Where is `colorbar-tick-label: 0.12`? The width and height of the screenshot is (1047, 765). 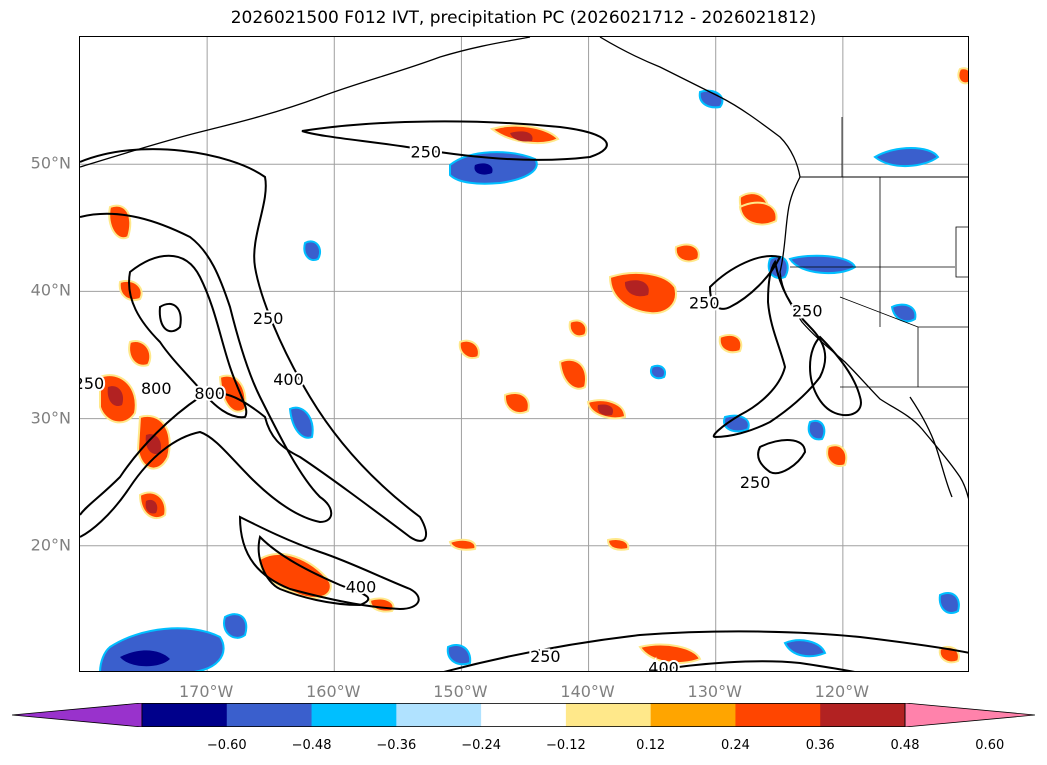 colorbar-tick-label: 0.12 is located at coordinates (651, 745).